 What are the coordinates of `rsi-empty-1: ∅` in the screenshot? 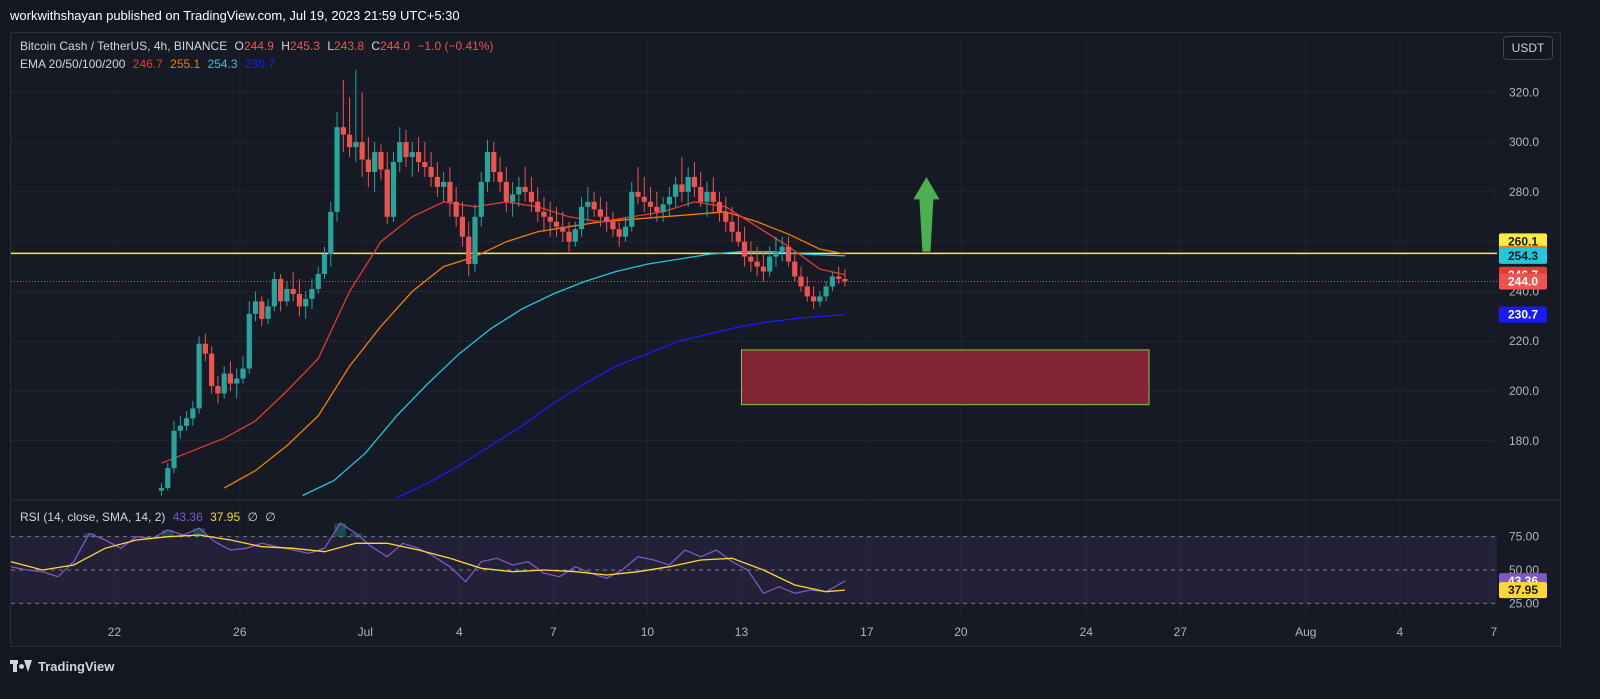 It's located at (252, 517).